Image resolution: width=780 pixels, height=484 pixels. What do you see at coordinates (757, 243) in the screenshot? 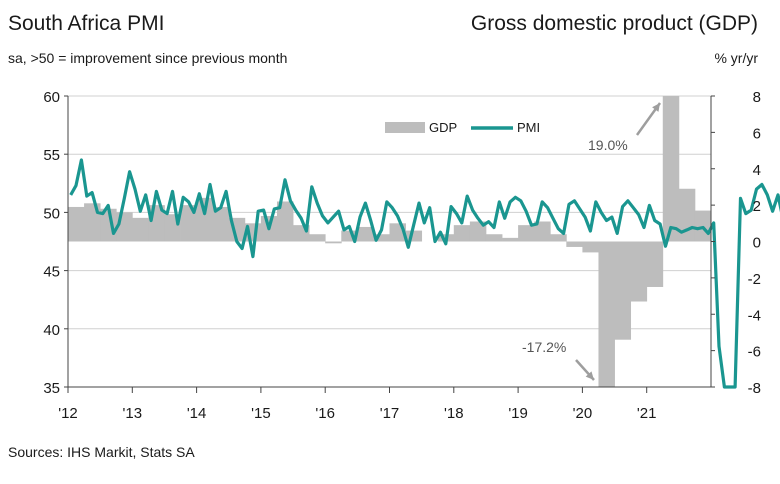
I see `right-tick-label: 0` at bounding box center [757, 243].